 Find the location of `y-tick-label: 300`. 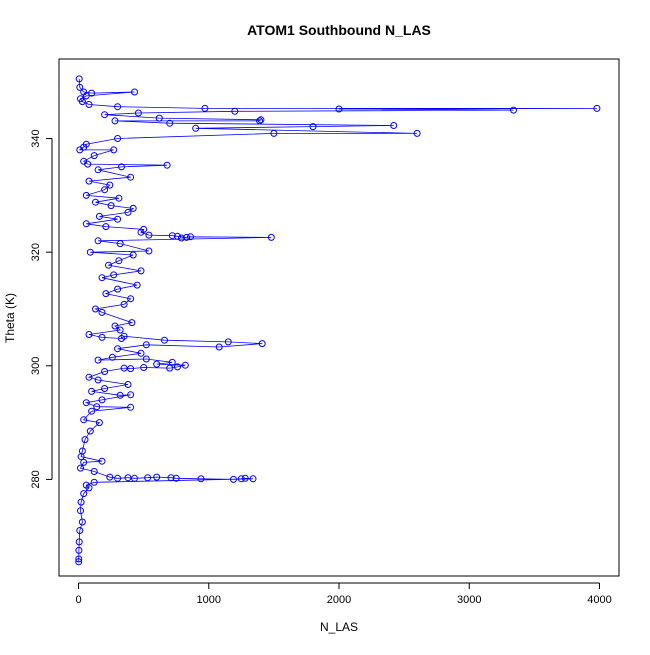

y-tick-label: 300 is located at coordinates (36, 366).